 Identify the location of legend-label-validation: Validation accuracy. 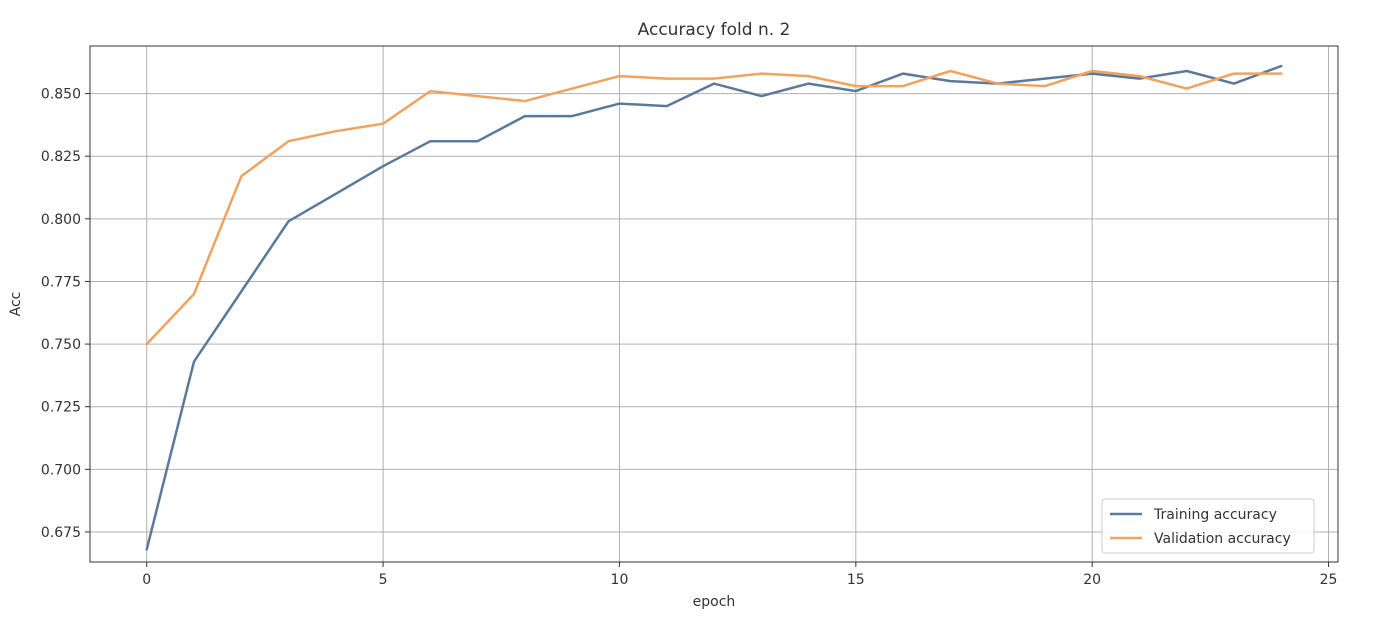
(1222, 539).